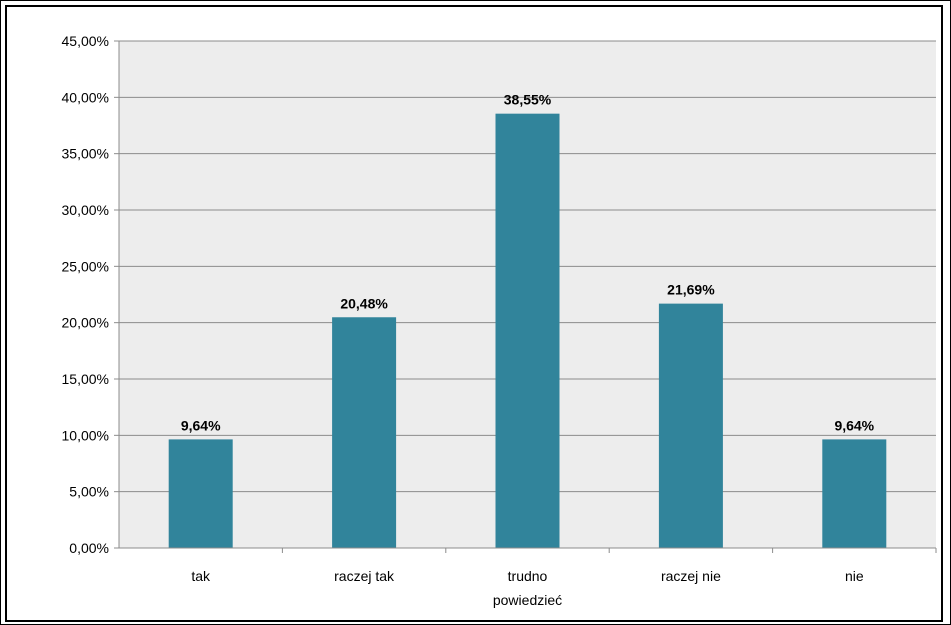 This screenshot has width=951, height=625. Describe the element at coordinates (85, 154) in the screenshot. I see `y-tick-label: 35,00%` at that location.